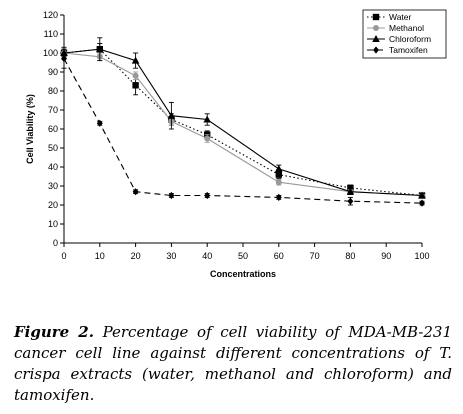 Image resolution: width=463 pixels, height=414 pixels. What do you see at coordinates (406, 28) in the screenshot?
I see `legend-label-methanol: Methanol` at bounding box center [406, 28].